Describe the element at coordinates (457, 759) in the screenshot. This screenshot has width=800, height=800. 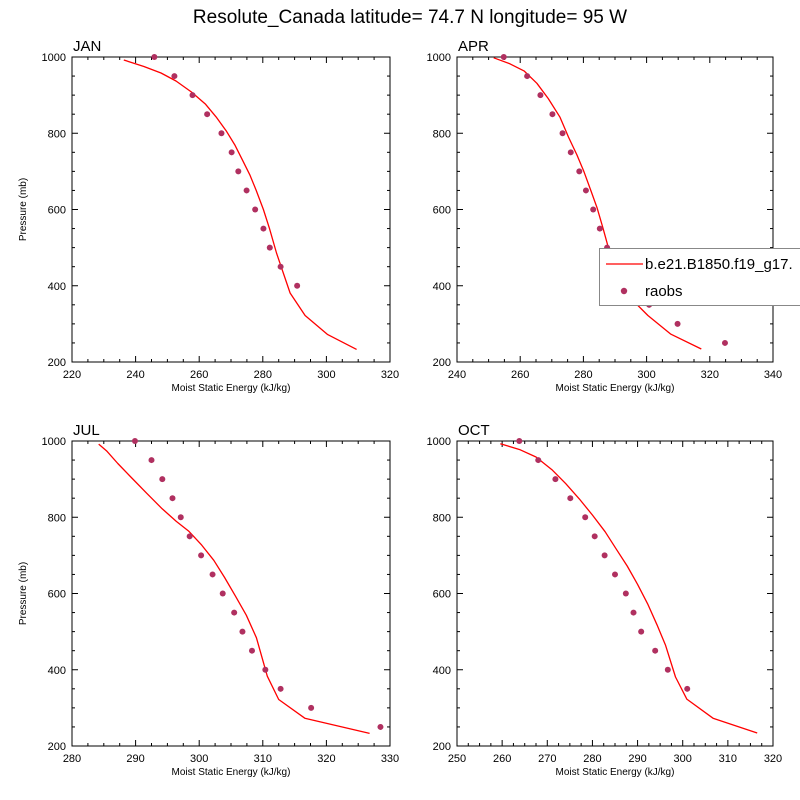
I see `x-tick-label: 250` at that location.